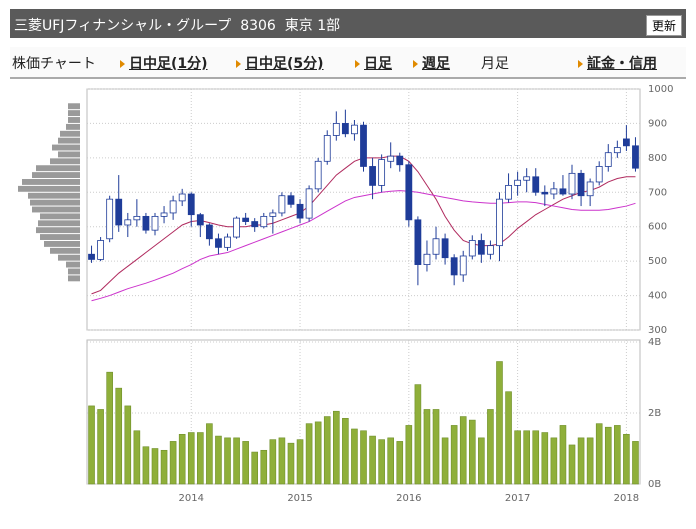 This screenshot has height=529, width=696. Describe the element at coordinates (373, 63) in the screenshot. I see `tab: 日足` at that location.